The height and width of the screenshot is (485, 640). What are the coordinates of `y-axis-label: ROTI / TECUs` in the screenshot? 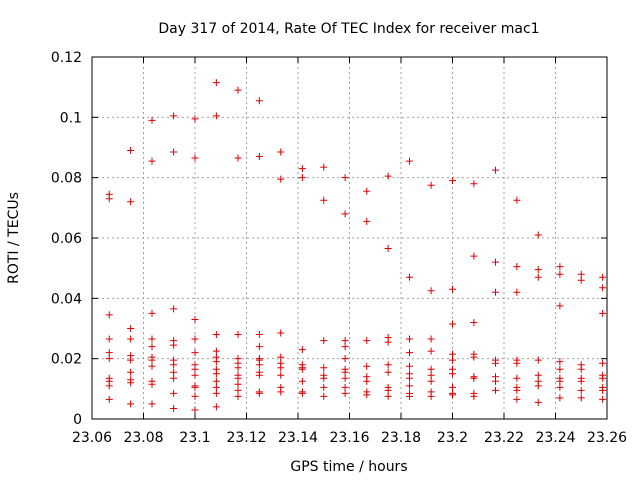 It's located at (14, 238).